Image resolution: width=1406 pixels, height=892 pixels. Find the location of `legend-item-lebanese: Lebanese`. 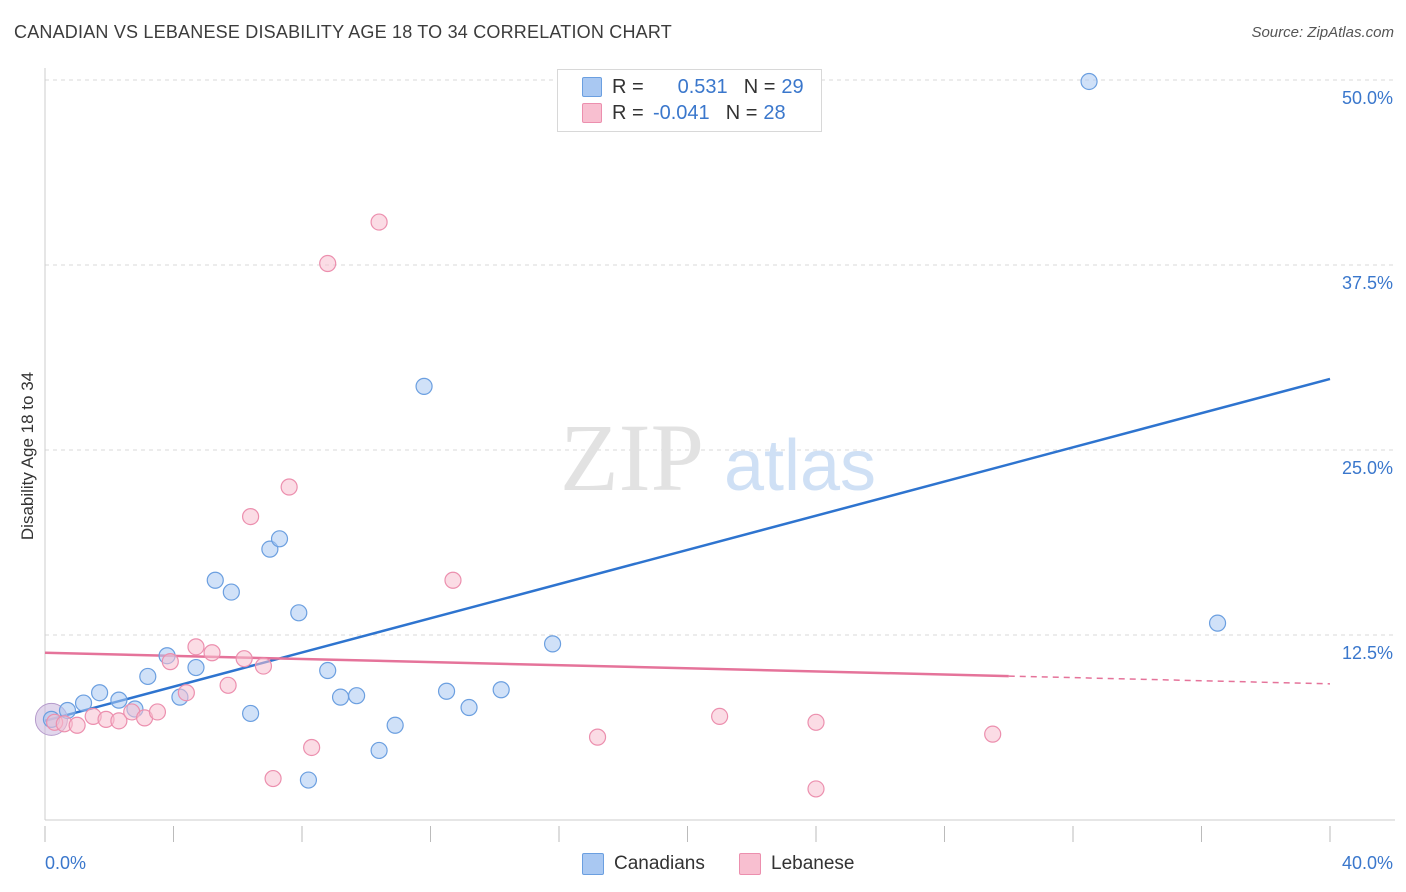

legend-item-lebanese: Lebanese is located at coordinates (796, 864).